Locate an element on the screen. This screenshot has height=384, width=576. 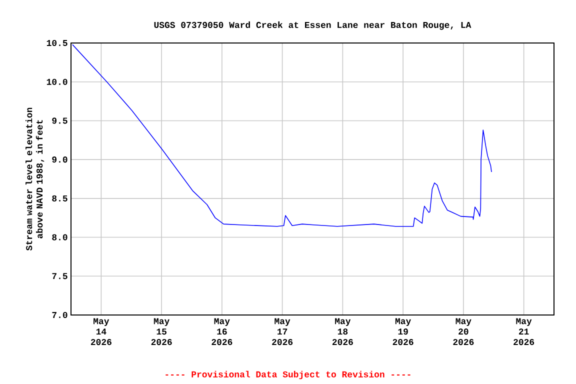
x-tick-label: May 20 2026 is located at coordinates (463, 332).